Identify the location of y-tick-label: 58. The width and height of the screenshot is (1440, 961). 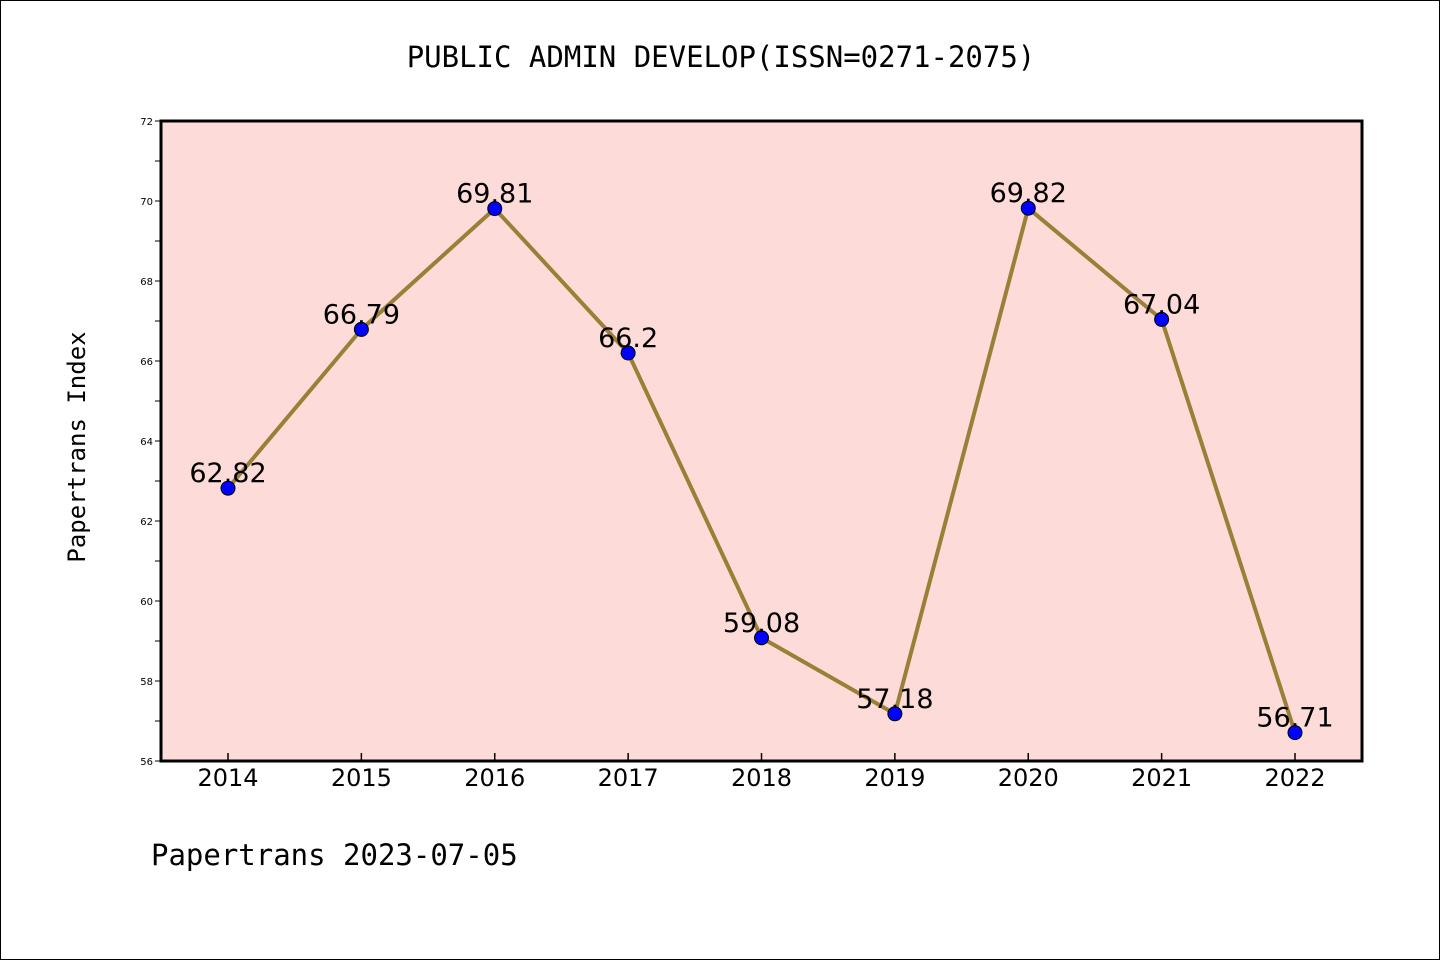
(146, 682).